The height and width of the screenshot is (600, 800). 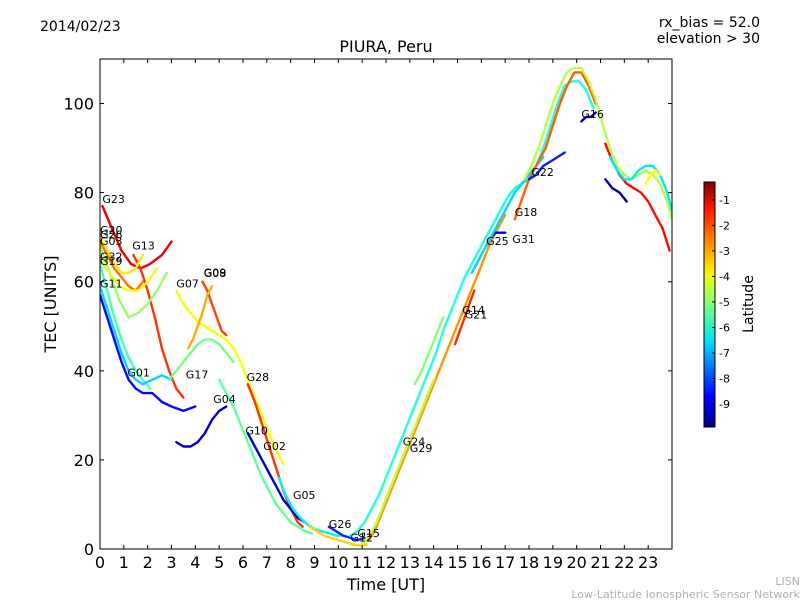 What do you see at coordinates (523, 239) in the screenshot?
I see `prn-label: G31` at bounding box center [523, 239].